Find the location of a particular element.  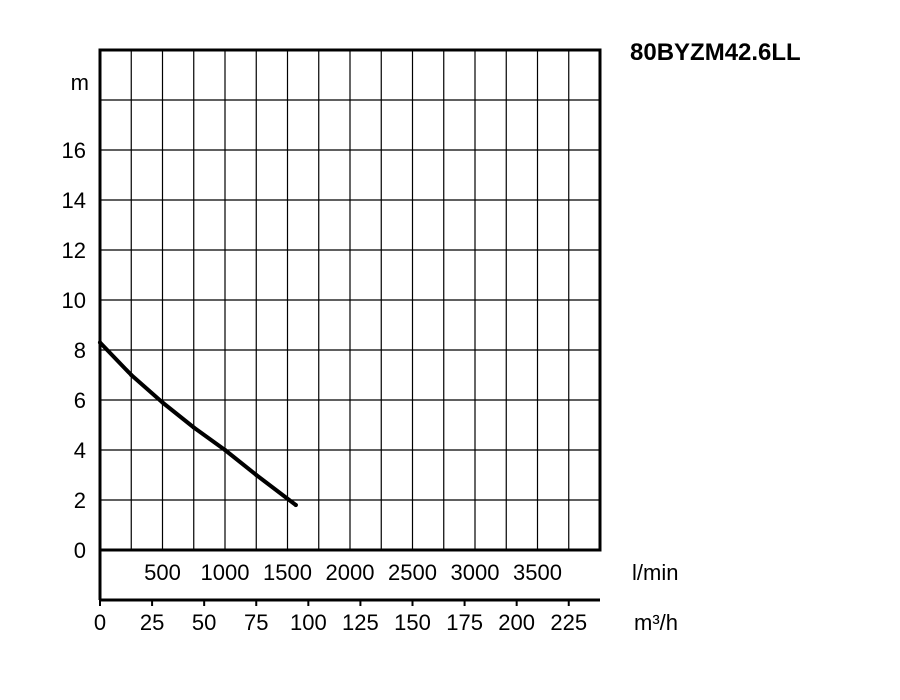

x-tick-label-lmin: 3000 is located at coordinates (475, 572).